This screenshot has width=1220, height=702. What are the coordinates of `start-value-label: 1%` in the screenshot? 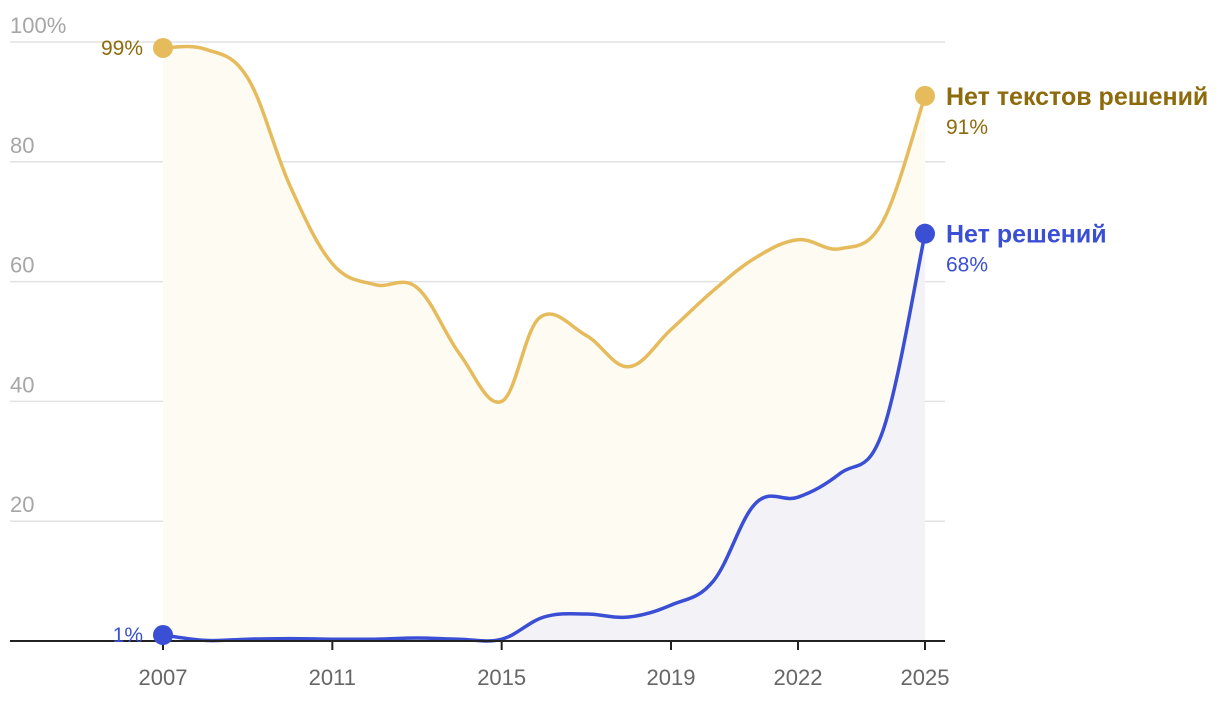 It's located at (128, 635).